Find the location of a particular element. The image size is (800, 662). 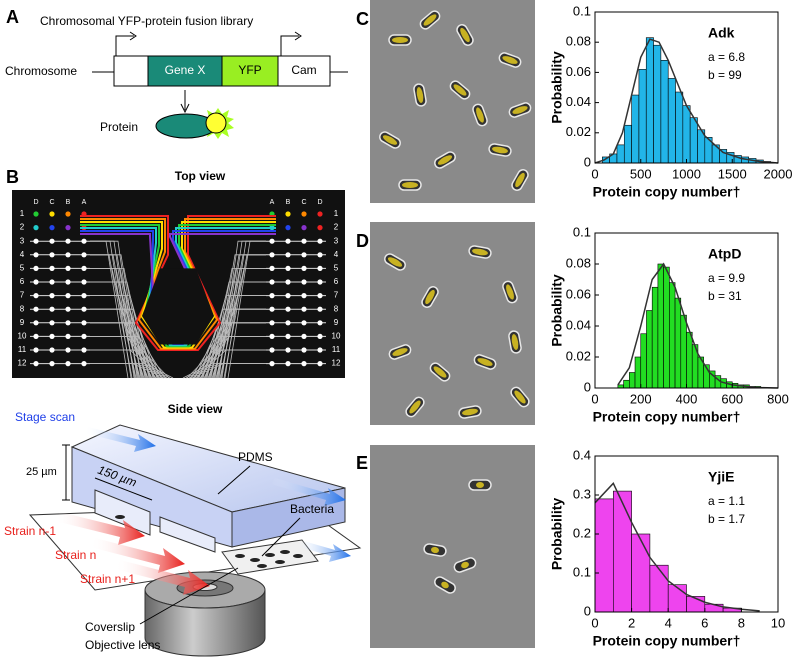

label: Chromosome is located at coordinates (41, 71).